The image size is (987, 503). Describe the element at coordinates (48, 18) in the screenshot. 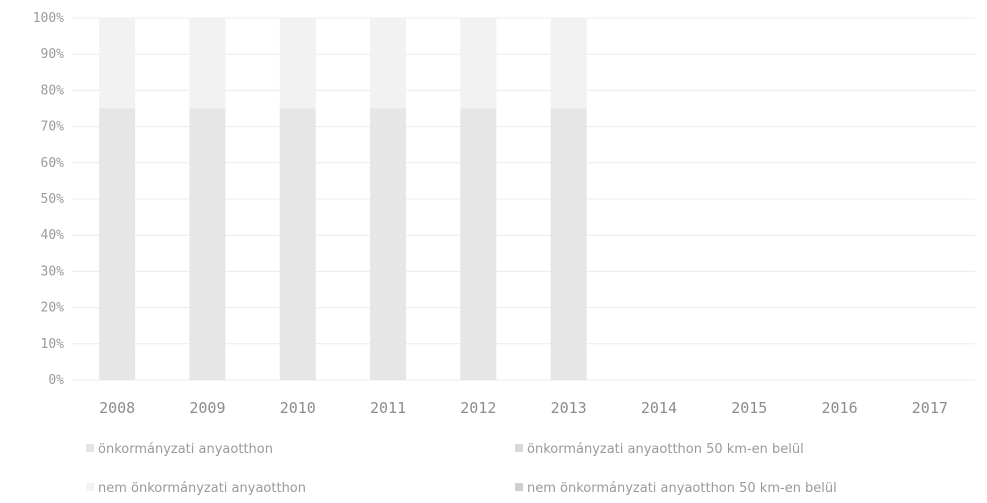

I see `y-tick-label: 100%` at that location.